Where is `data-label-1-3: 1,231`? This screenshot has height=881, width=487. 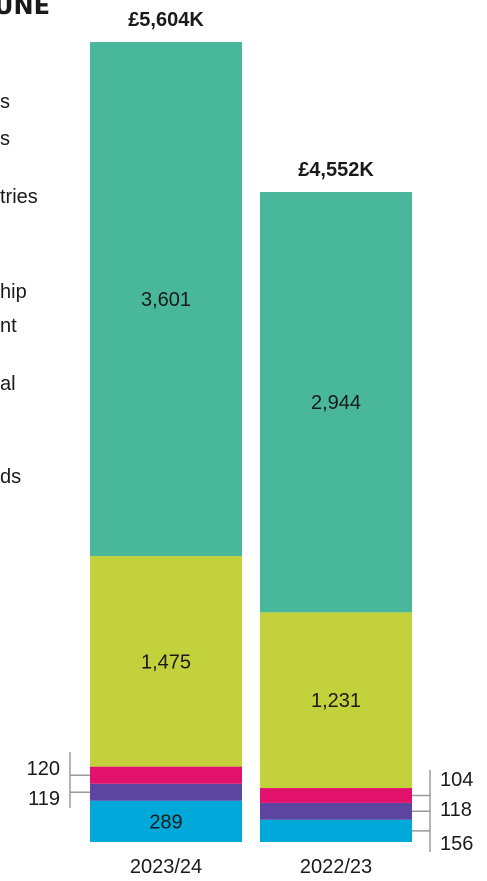
data-label-1-3: 1,231 is located at coordinates (336, 701).